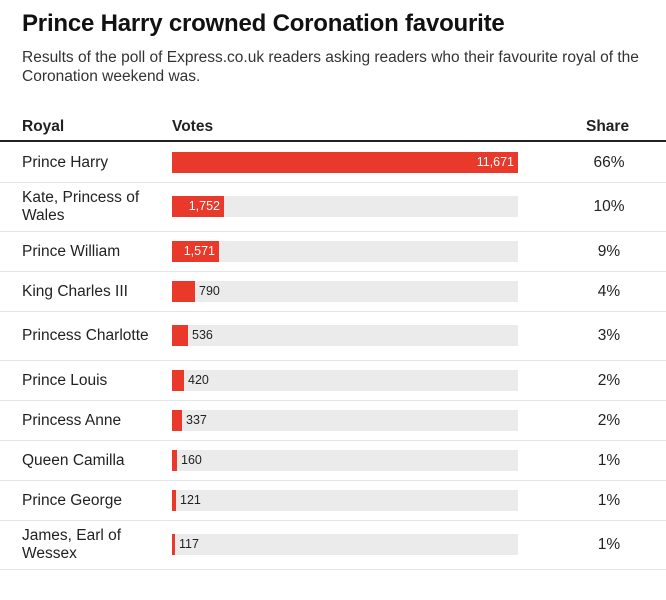  What do you see at coordinates (345, 335) in the screenshot?
I see `bar-track: 536` at bounding box center [345, 335].